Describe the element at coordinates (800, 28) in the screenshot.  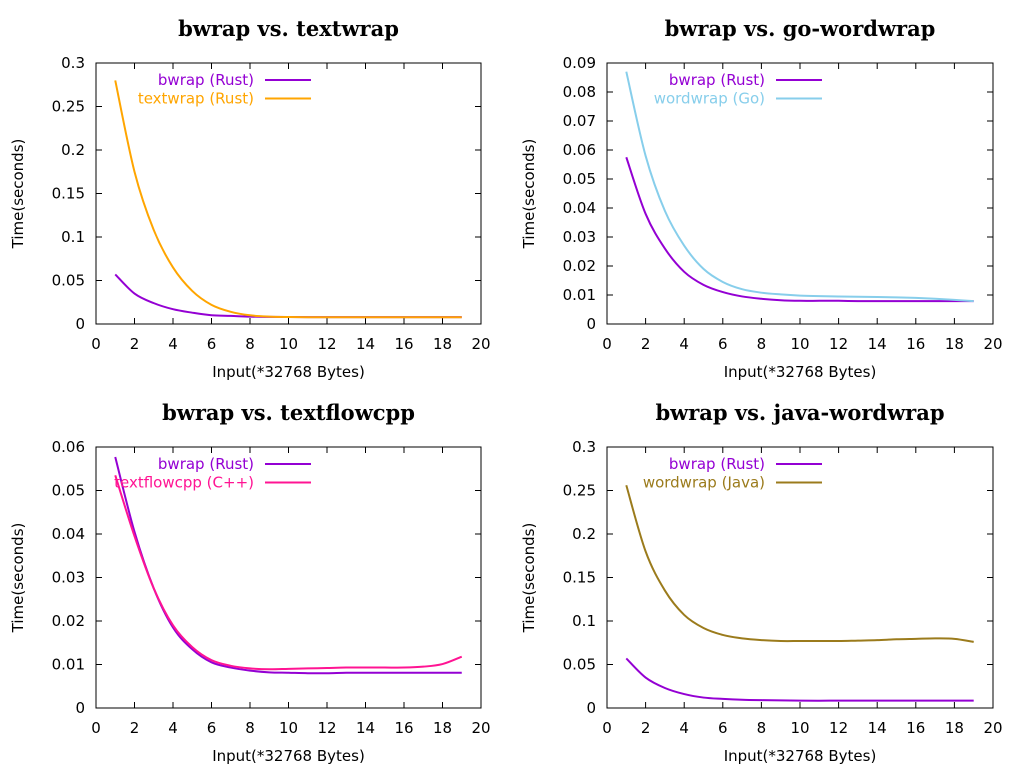
I see `chart-title: bwrap vs. go-wordwrap` at that location.